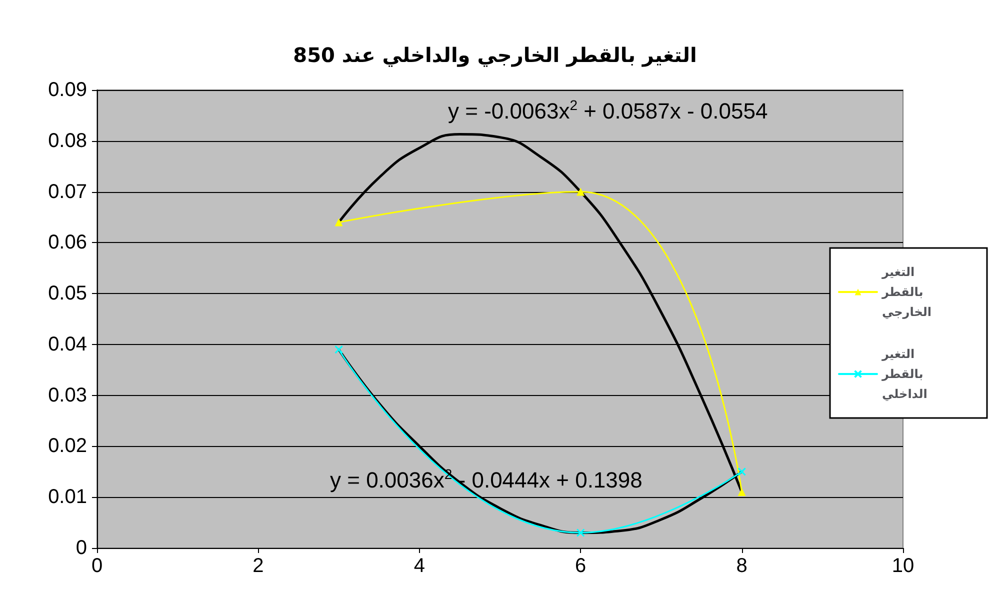  Describe the element at coordinates (903, 566) in the screenshot. I see `x-tick-label: 10` at that location.